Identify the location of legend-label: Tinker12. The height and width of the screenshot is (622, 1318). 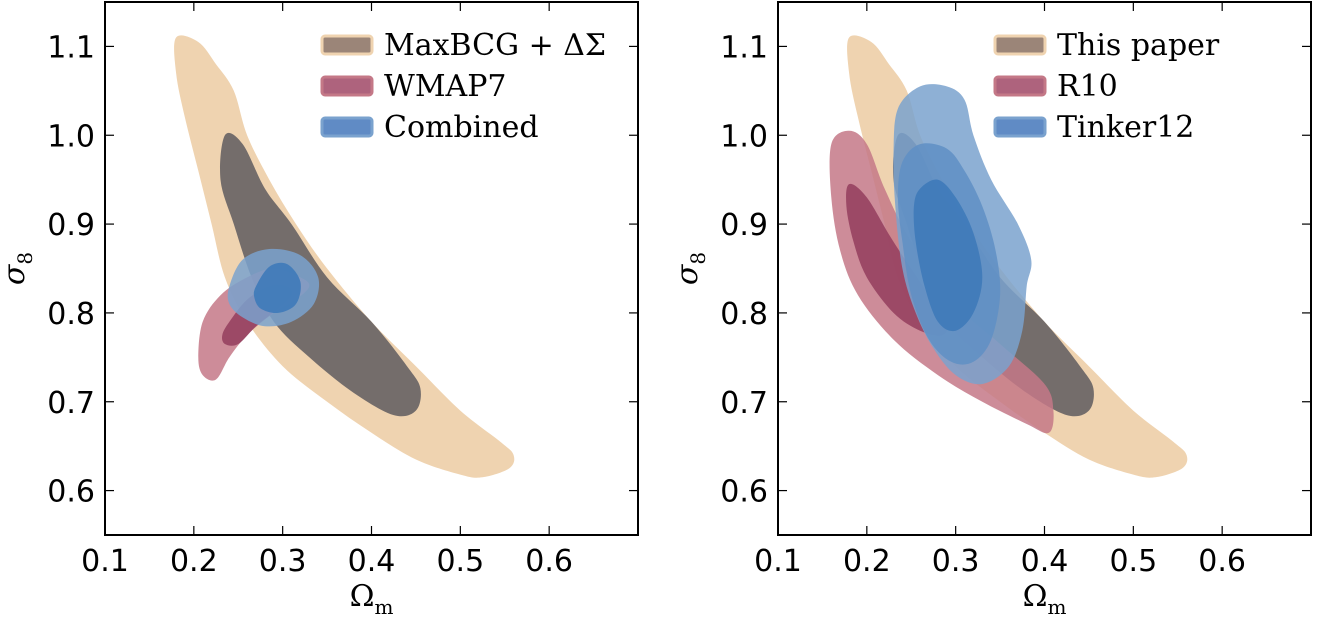
(1125, 127).